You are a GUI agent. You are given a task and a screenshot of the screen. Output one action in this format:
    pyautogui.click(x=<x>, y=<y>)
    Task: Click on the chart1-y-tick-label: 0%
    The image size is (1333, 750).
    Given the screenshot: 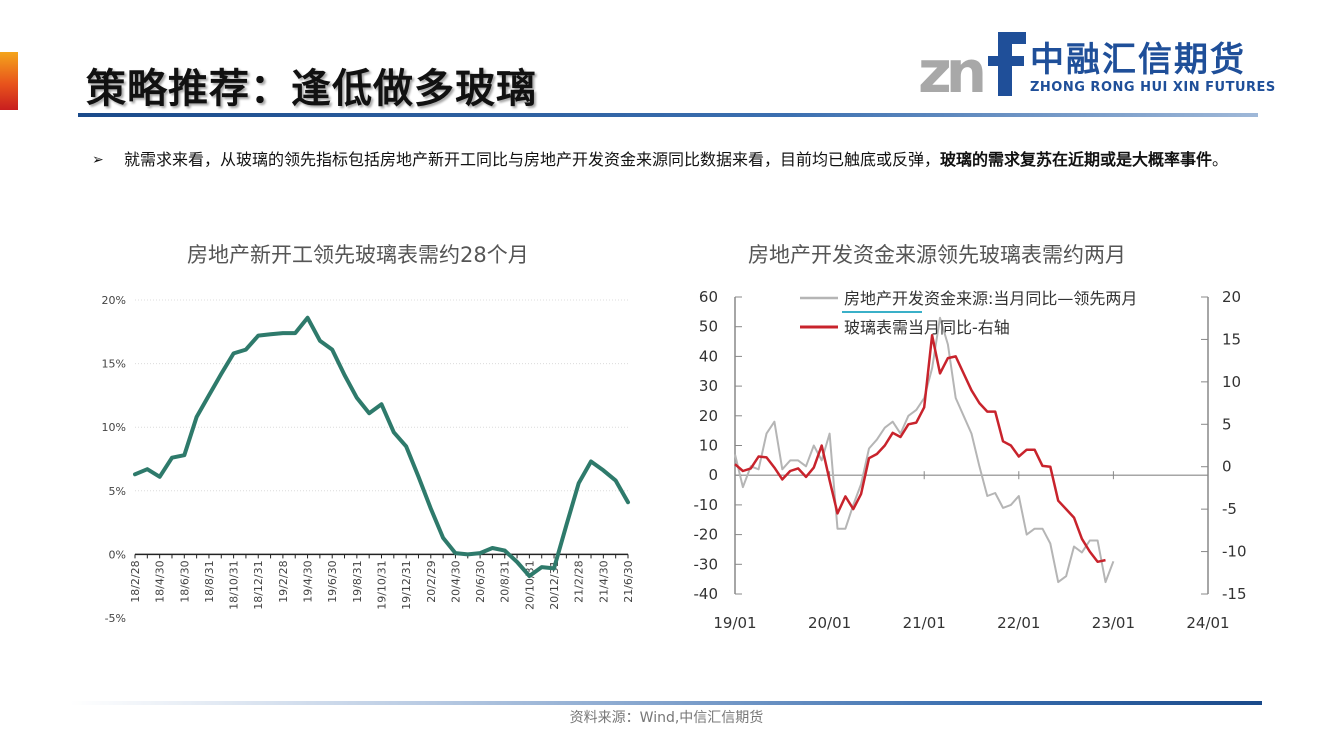 What is the action you would take?
    pyautogui.click(x=117, y=554)
    